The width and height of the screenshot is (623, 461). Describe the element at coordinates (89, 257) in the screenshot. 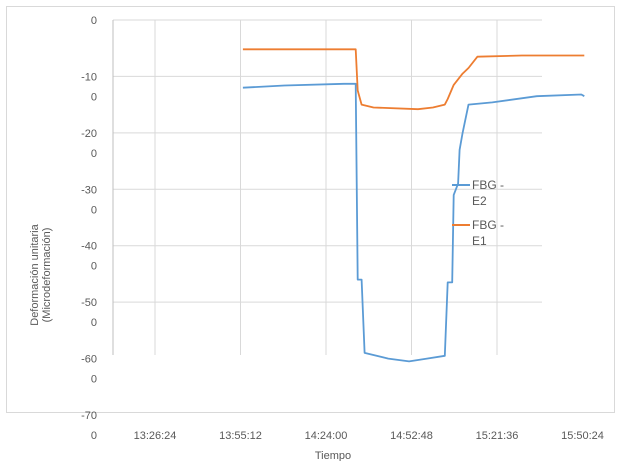

I see `y-tick-label: -40 0` at that location.